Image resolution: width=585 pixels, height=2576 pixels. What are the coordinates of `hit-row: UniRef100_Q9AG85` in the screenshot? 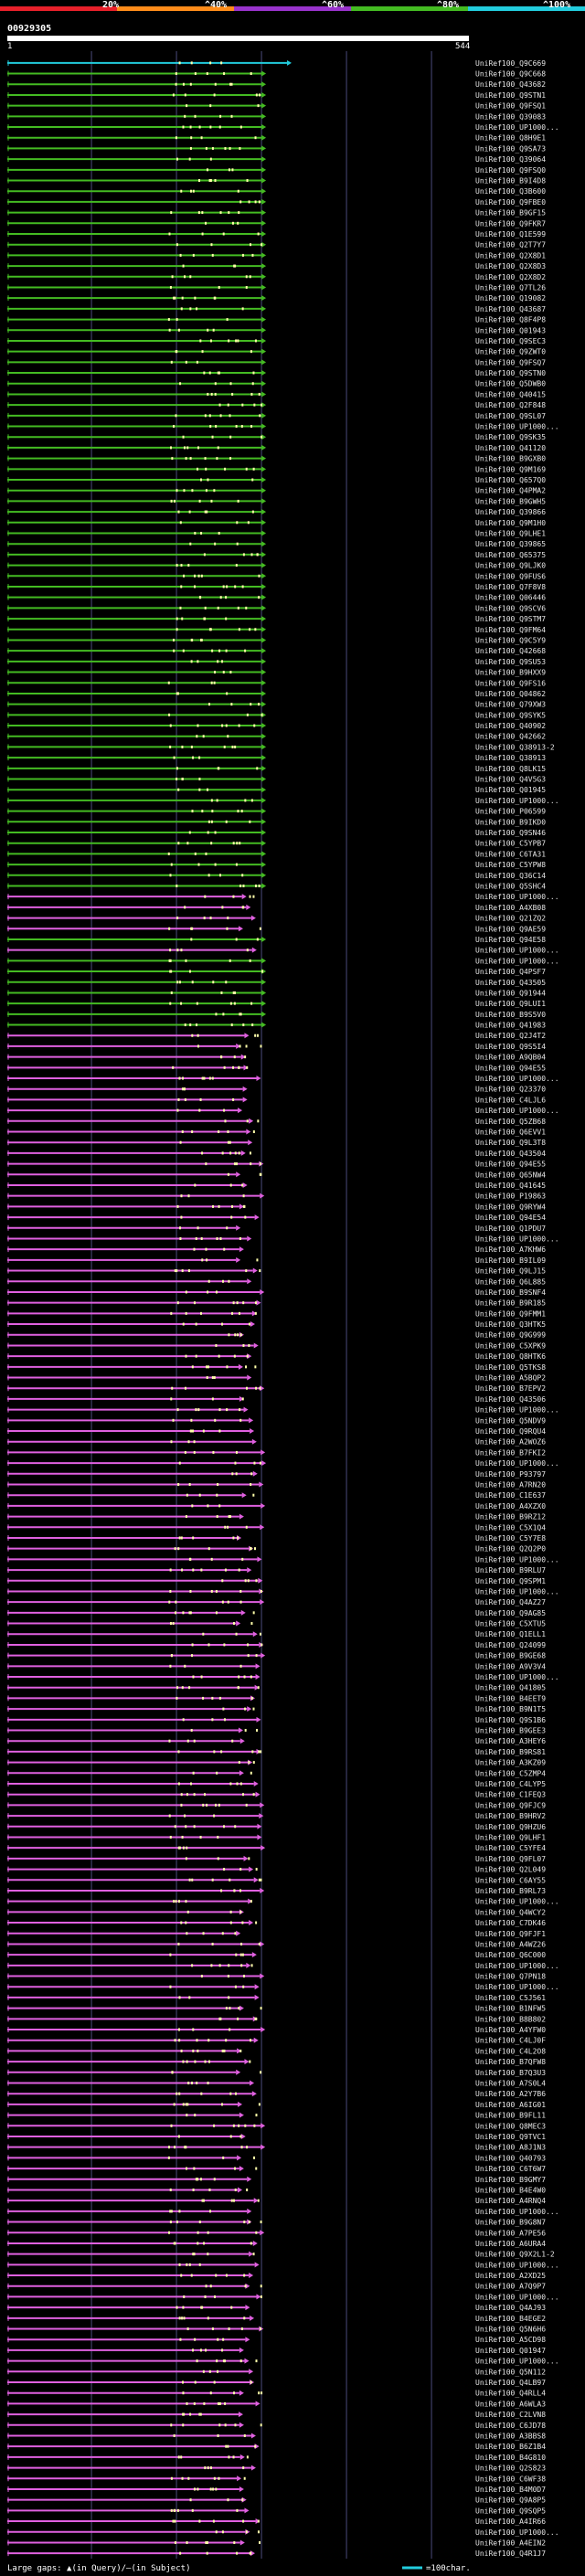 It's located at (276, 1613).